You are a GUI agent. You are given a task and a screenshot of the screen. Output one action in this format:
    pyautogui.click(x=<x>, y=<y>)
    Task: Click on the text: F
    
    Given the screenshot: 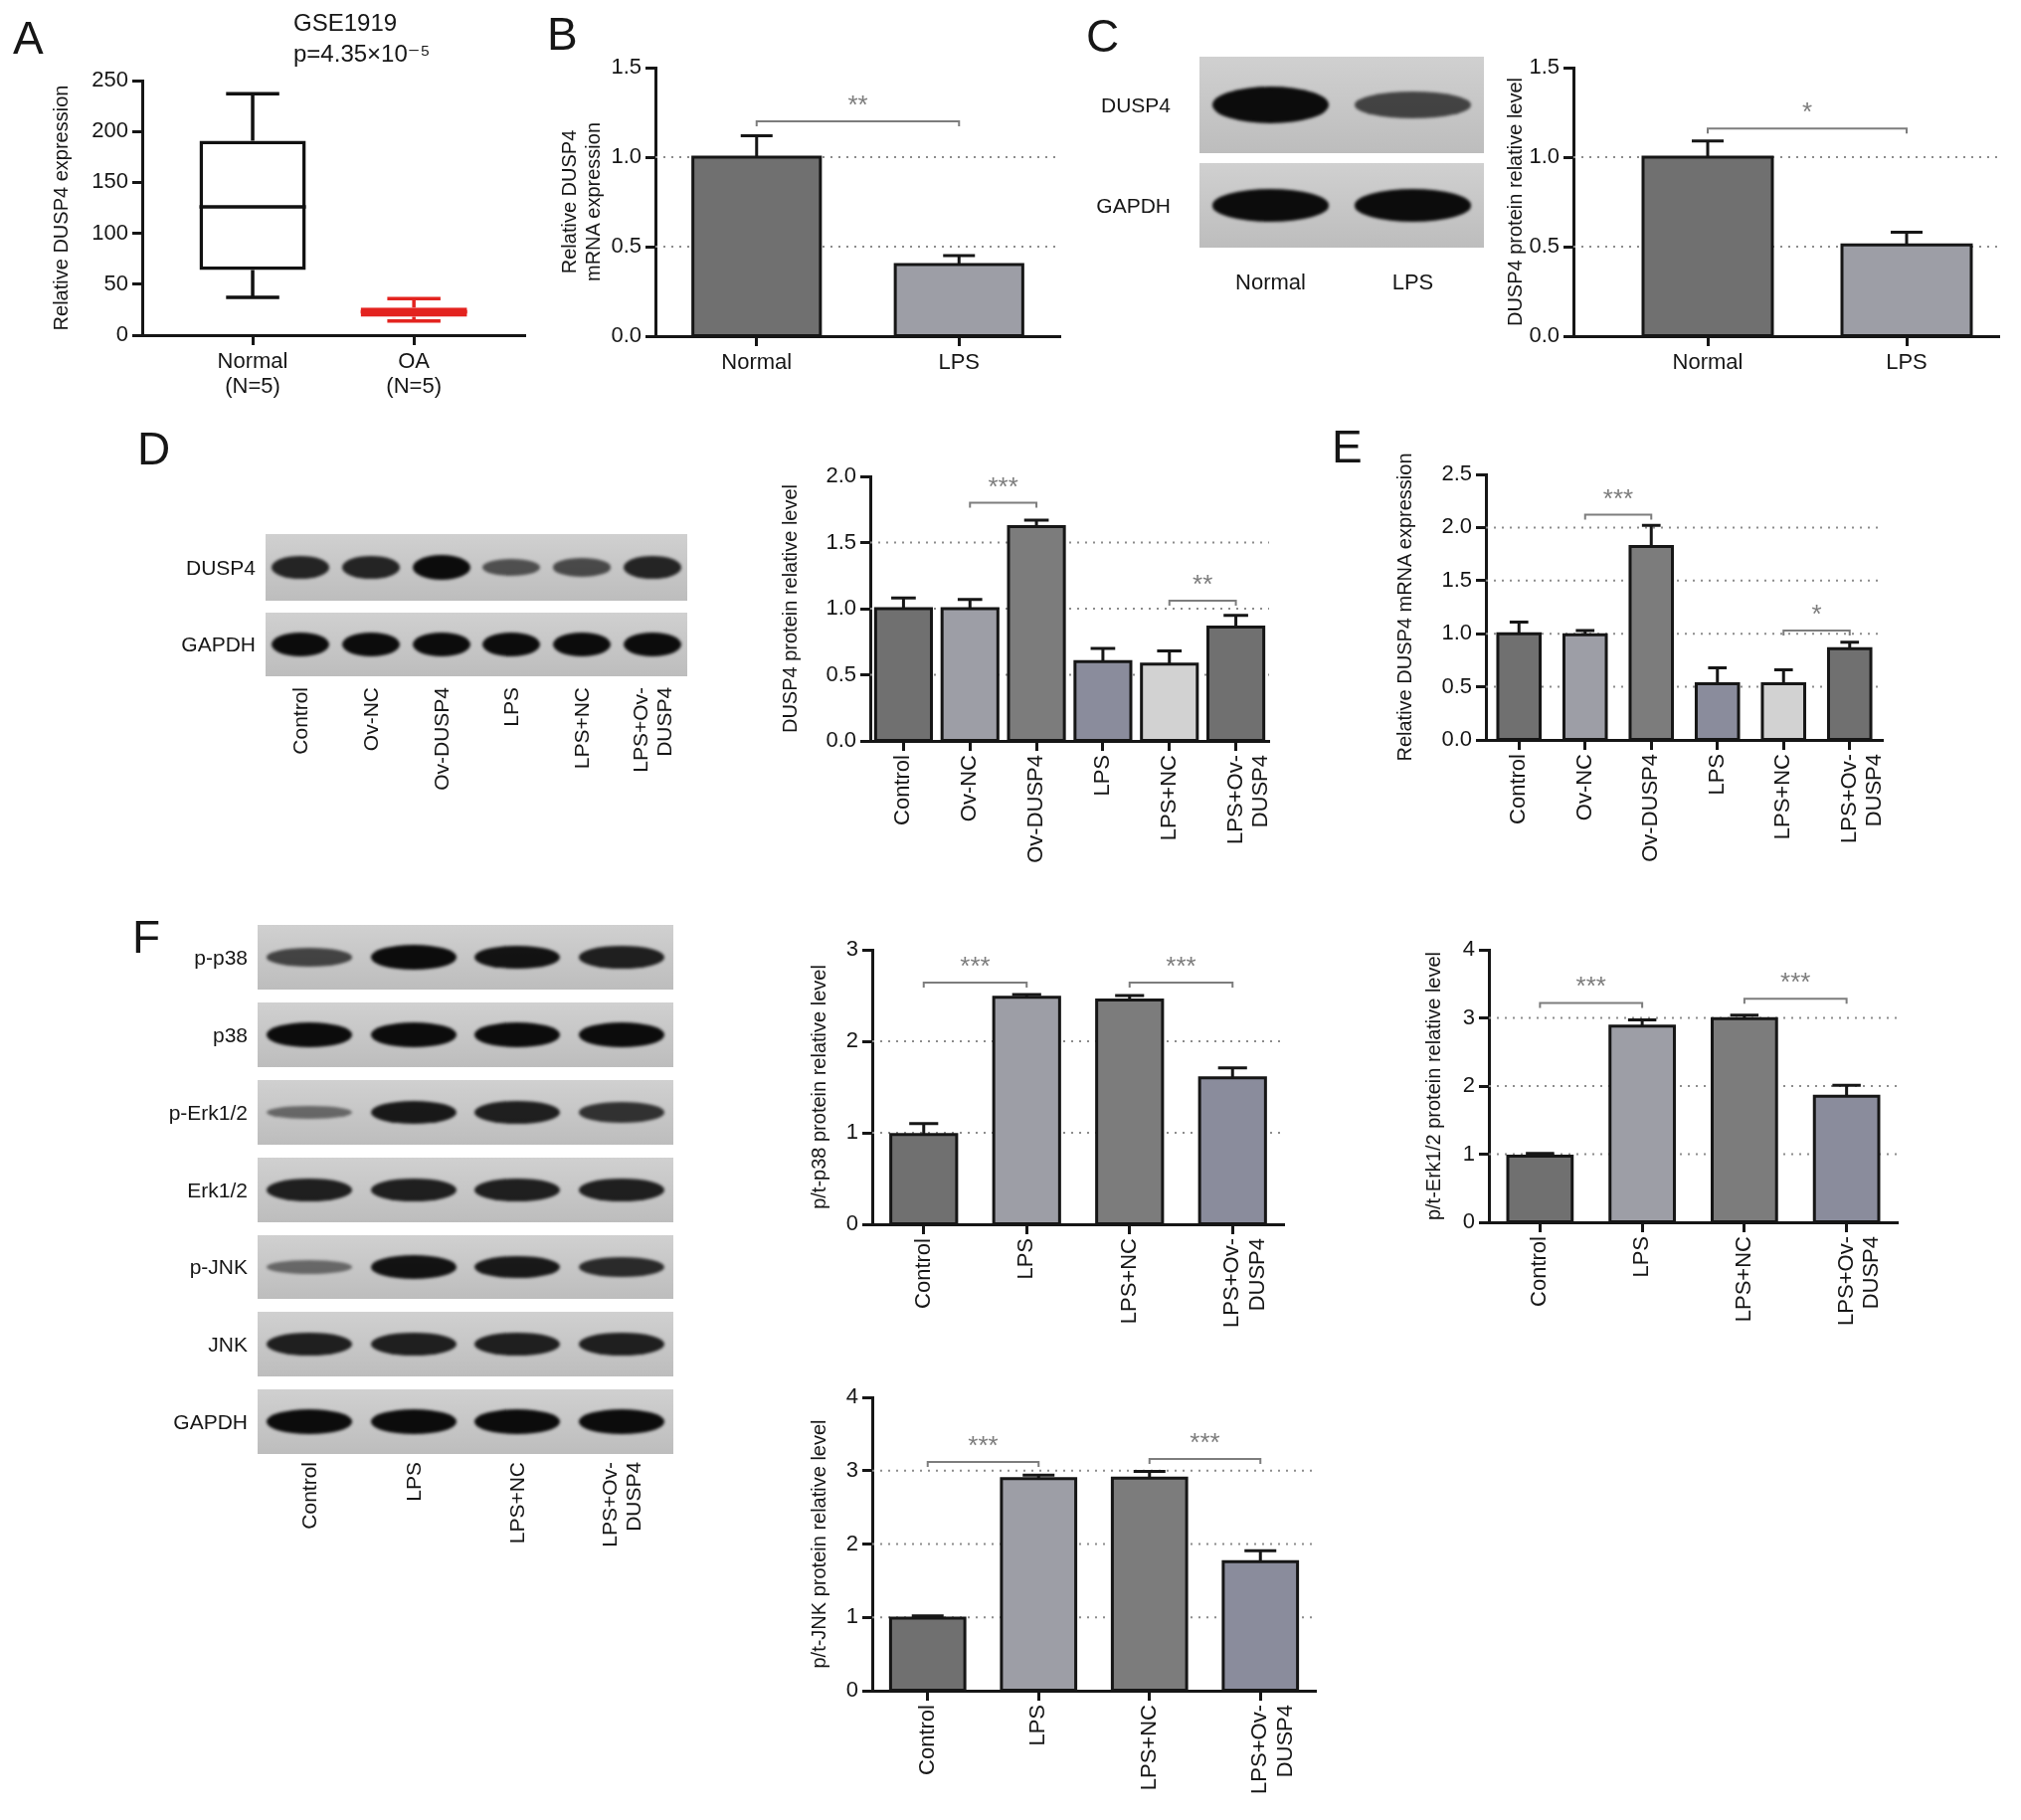 What is the action you would take?
    pyautogui.click(x=147, y=937)
    